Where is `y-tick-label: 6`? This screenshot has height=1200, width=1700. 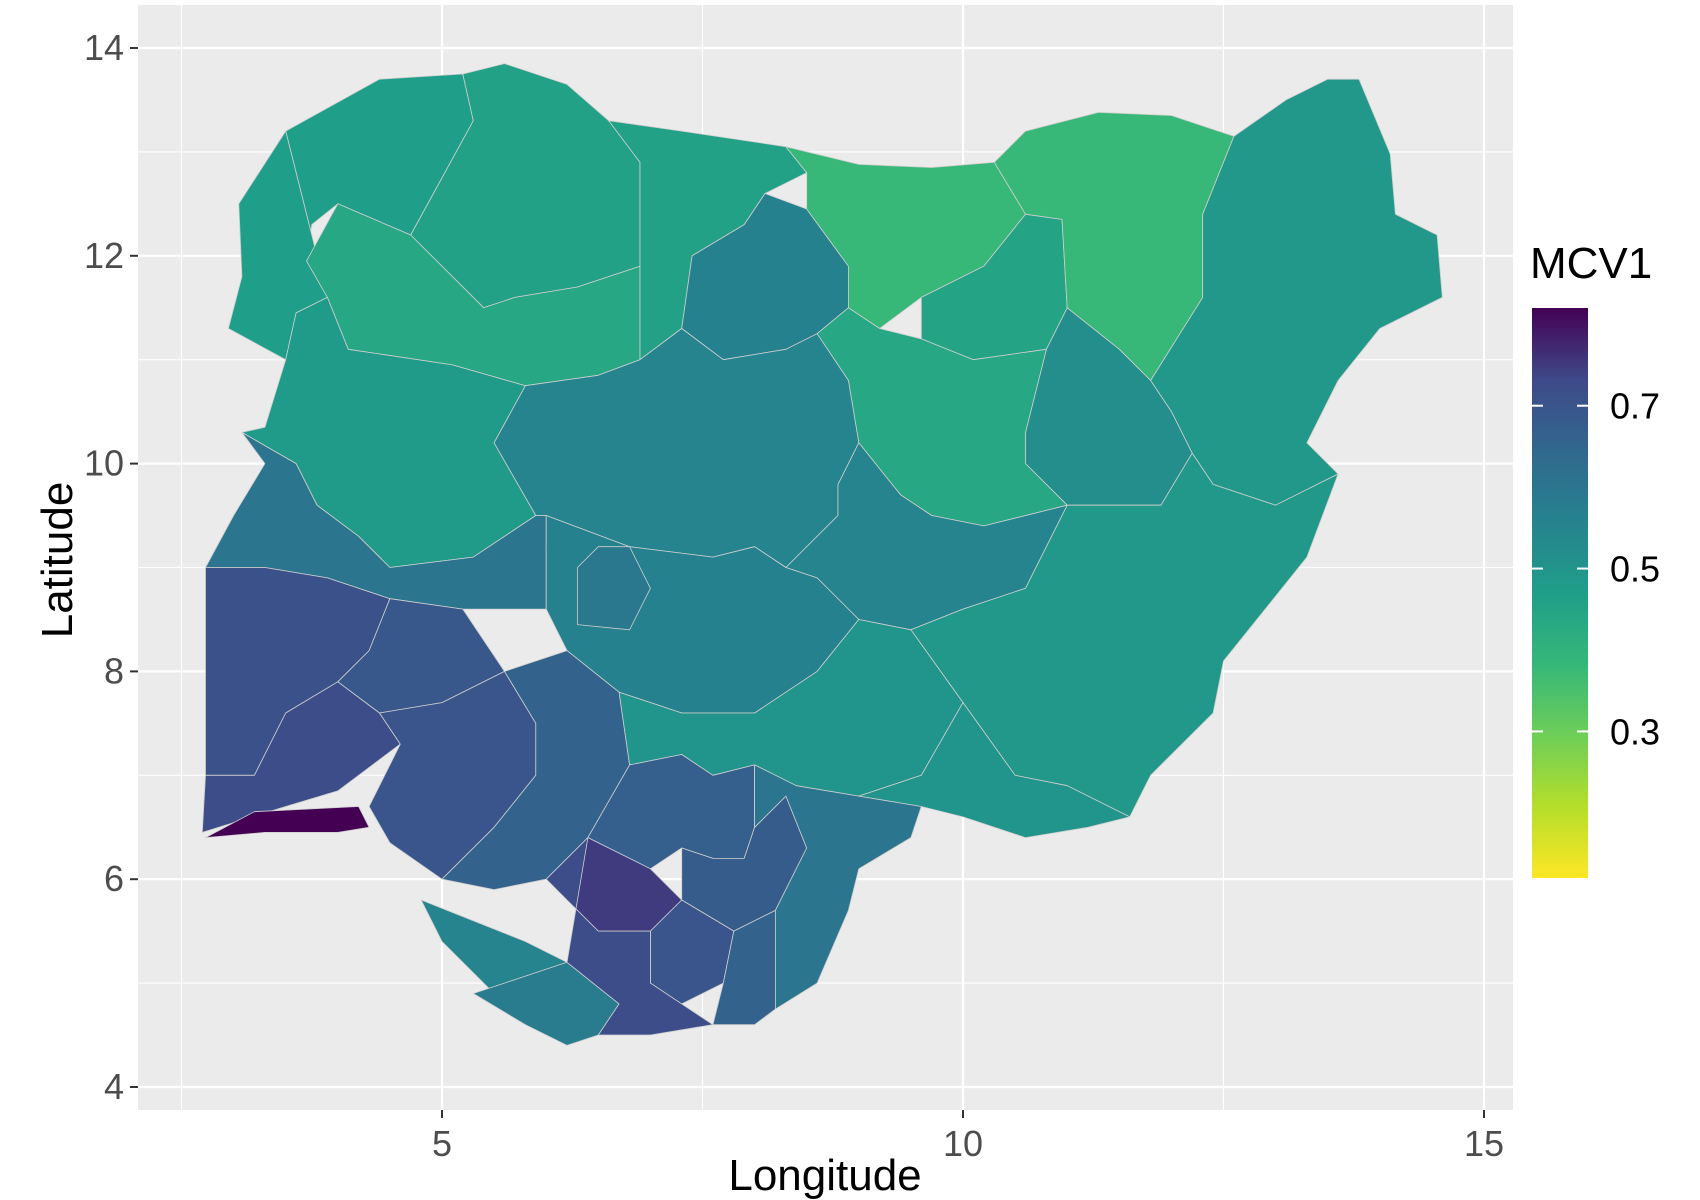
y-tick-label: 6 is located at coordinates (114, 878).